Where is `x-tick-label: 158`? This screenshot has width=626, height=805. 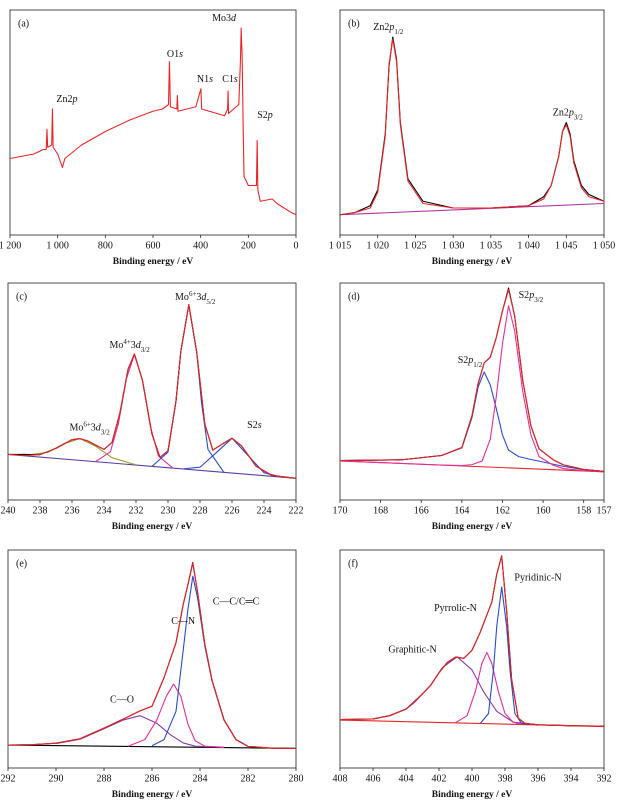 x-tick-label: 158 is located at coordinates (583, 510).